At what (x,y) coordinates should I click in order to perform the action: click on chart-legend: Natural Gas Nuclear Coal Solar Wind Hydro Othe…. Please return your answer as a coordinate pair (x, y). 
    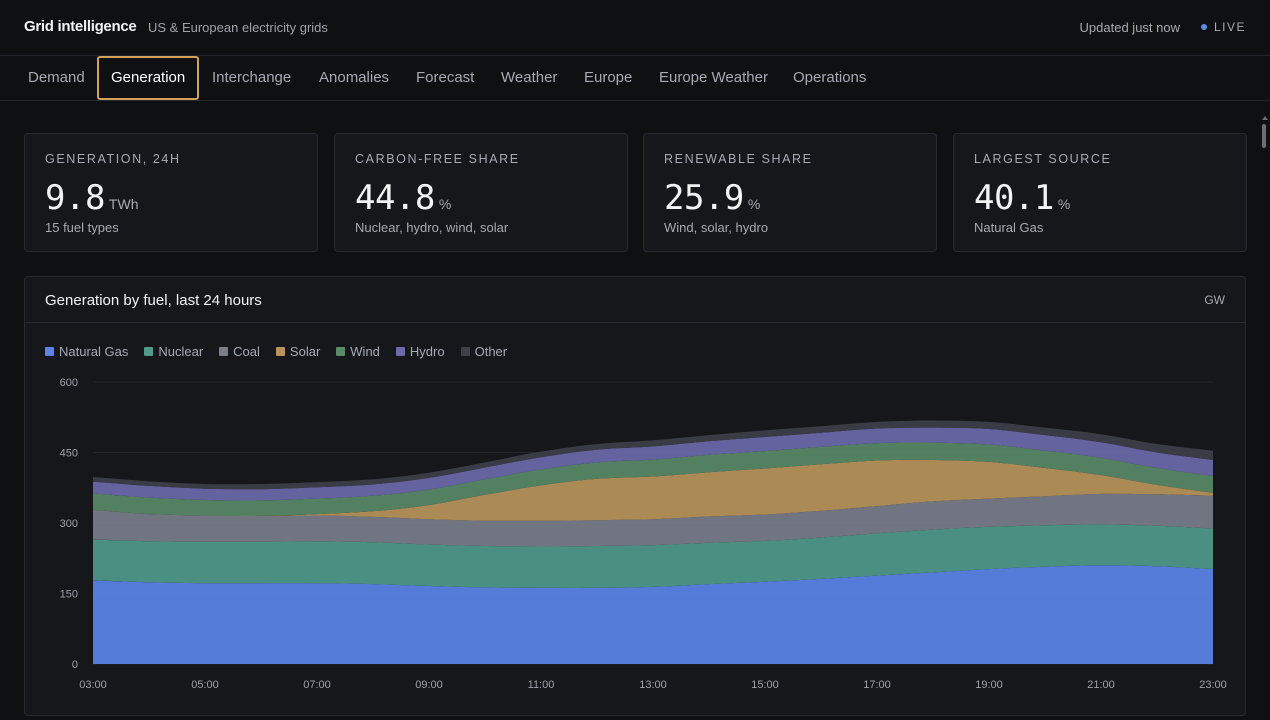
    Looking at the image, I should click on (284, 351).